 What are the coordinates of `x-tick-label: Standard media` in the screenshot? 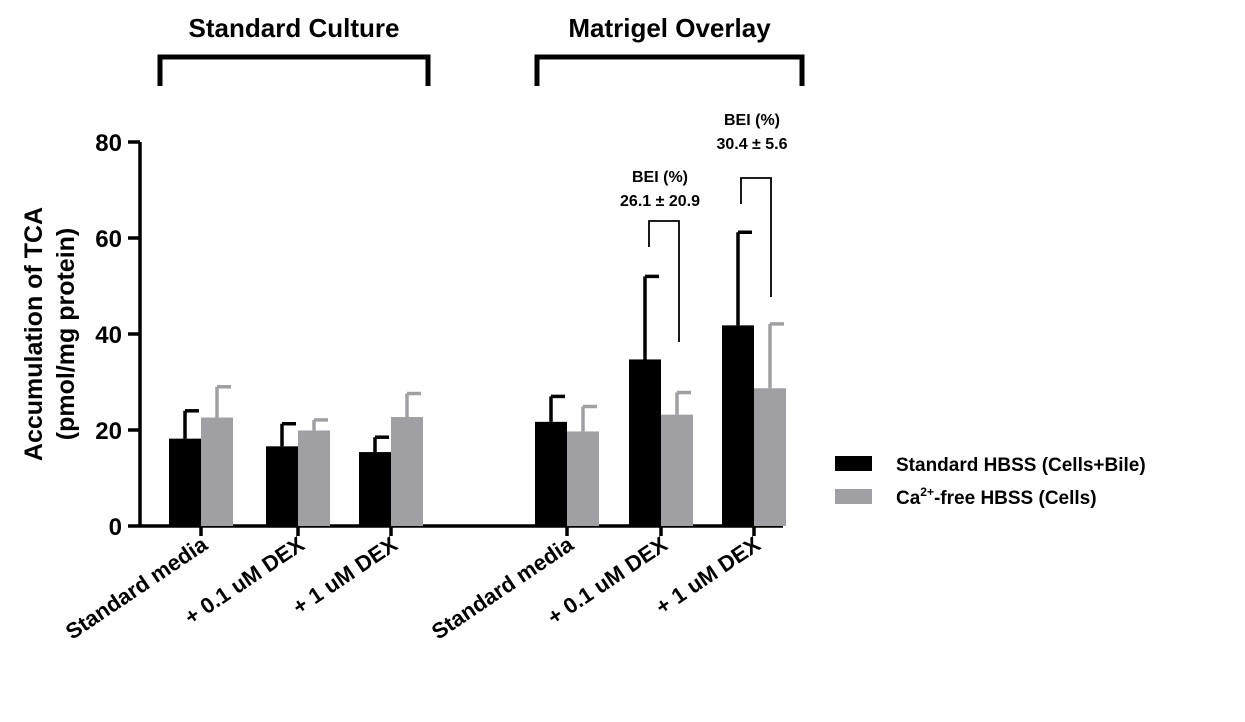 It's located at (136, 587).